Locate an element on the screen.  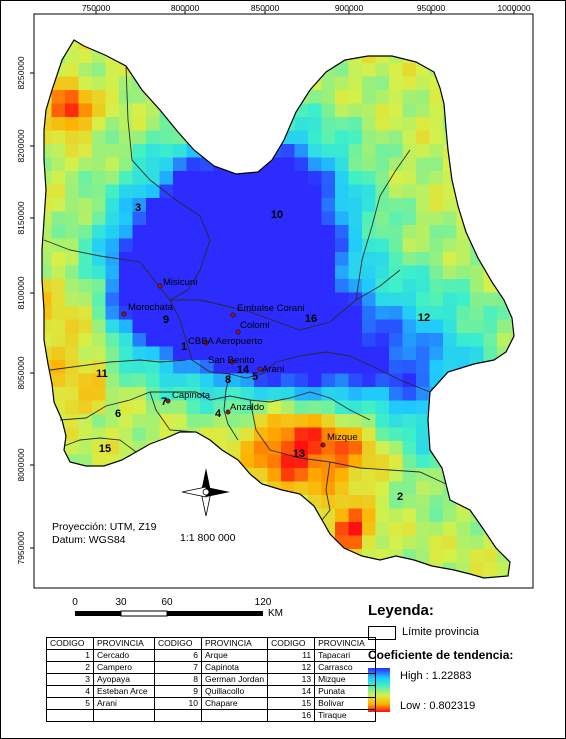
north-arrow-point is located at coordinates (206, 480).